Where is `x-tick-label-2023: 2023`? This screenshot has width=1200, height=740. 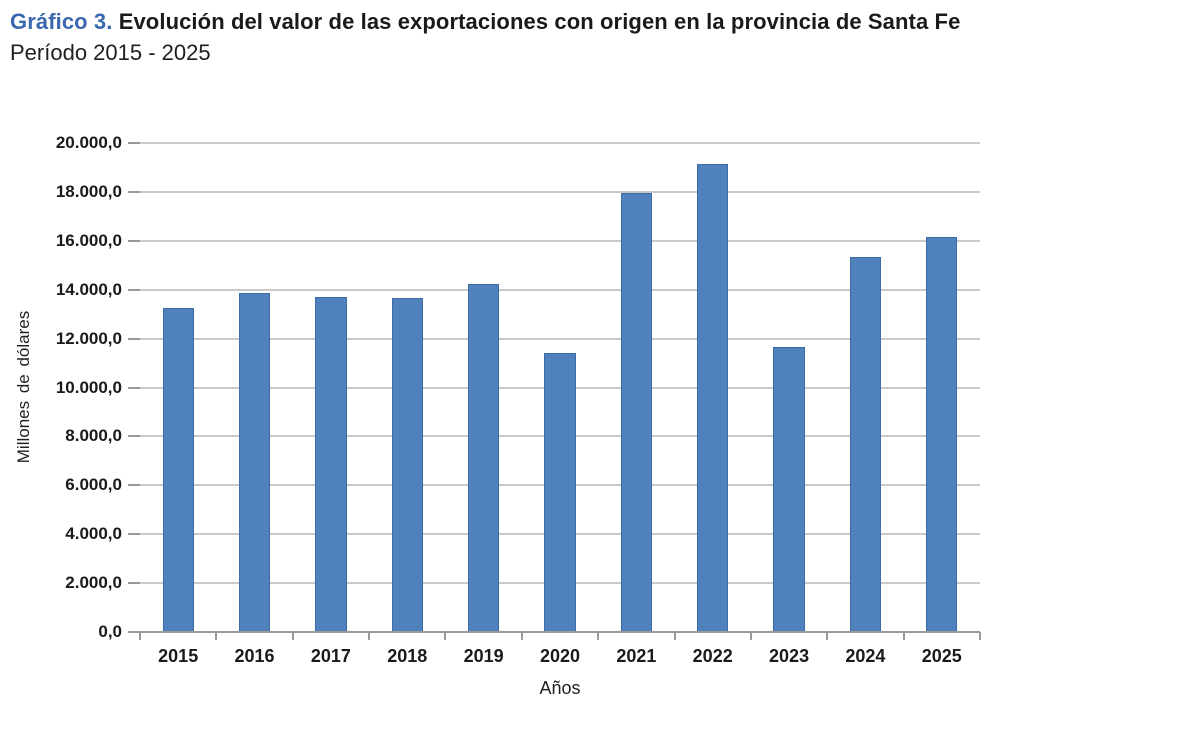
x-tick-label-2023: 2023 is located at coordinates (789, 656).